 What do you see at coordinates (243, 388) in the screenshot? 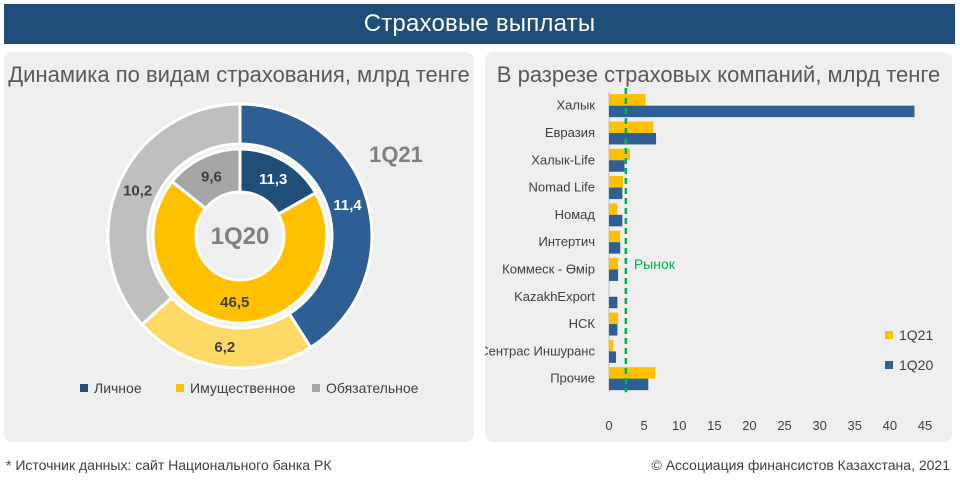
I see `legend-label-2: Имущественное` at bounding box center [243, 388].